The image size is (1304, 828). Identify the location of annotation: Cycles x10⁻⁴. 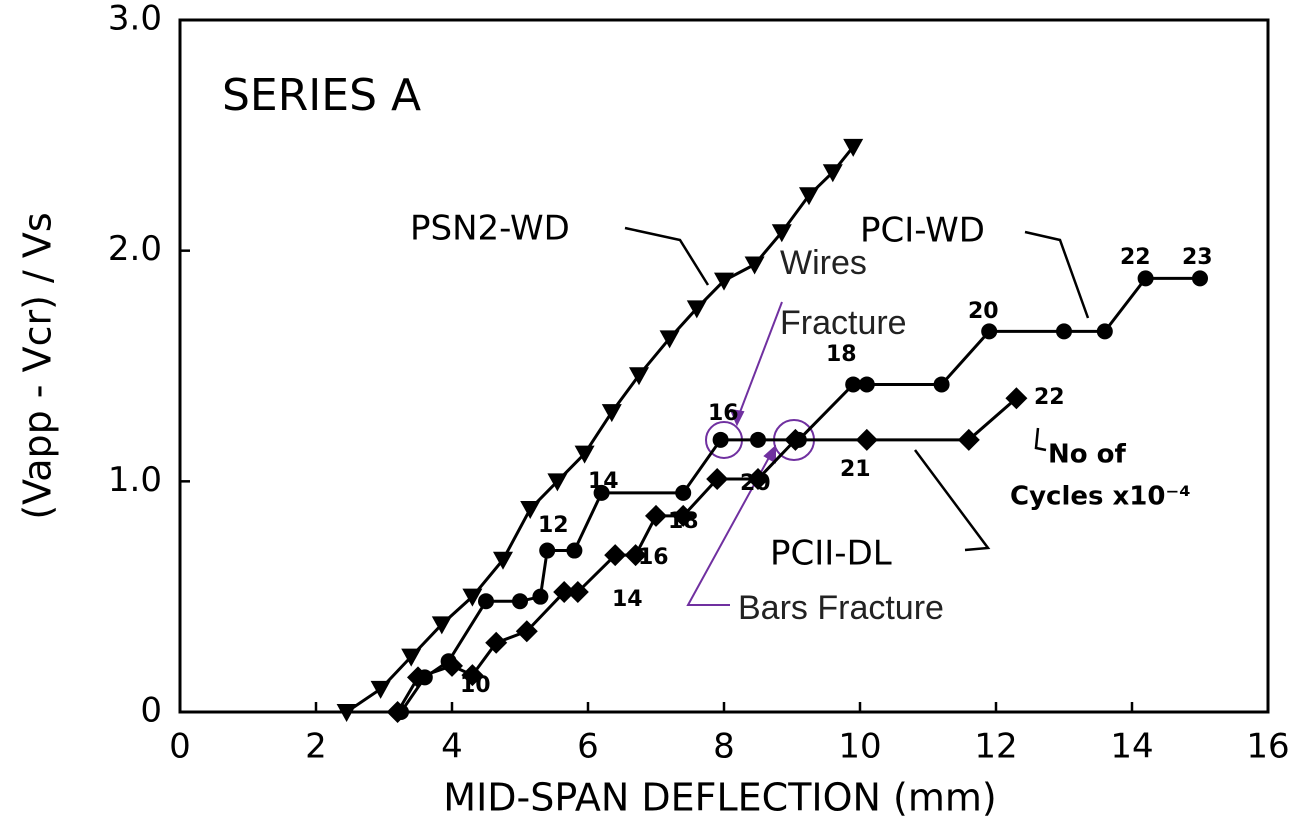
(1100, 497).